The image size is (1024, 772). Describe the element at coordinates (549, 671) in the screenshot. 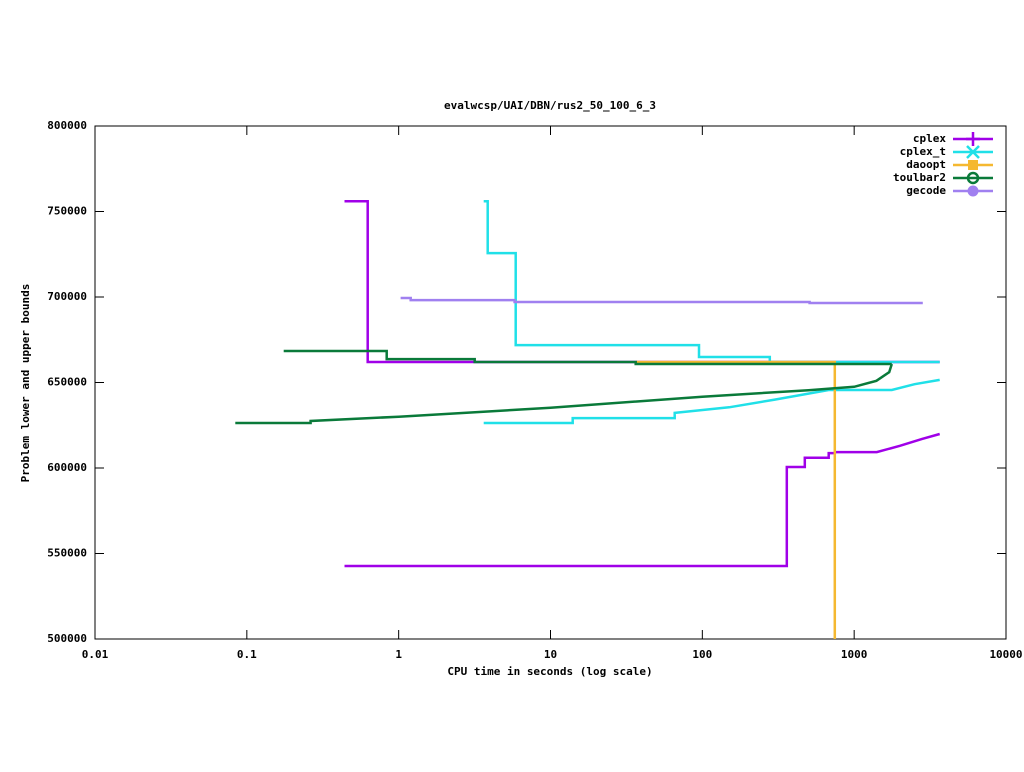

I see `x-axis-label: CPU time in seconds (log scale)` at that location.